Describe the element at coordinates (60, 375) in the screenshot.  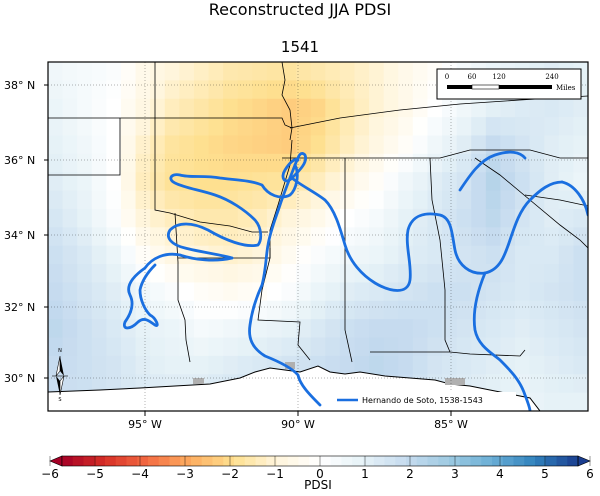
I see `north-arrow-icon: N S` at that location.